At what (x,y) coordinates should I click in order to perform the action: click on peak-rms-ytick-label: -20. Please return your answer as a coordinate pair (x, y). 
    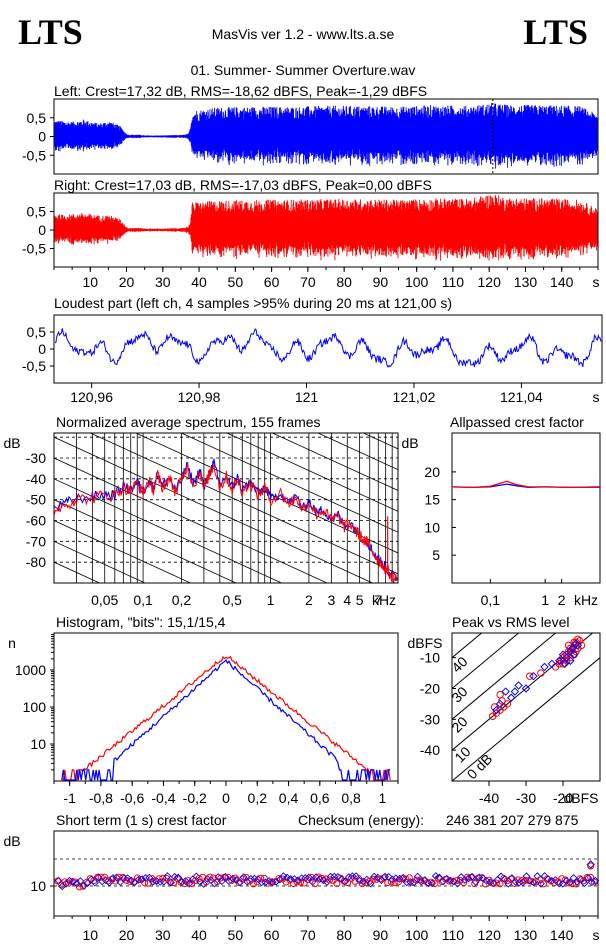
    Looking at the image, I should click on (430, 689).